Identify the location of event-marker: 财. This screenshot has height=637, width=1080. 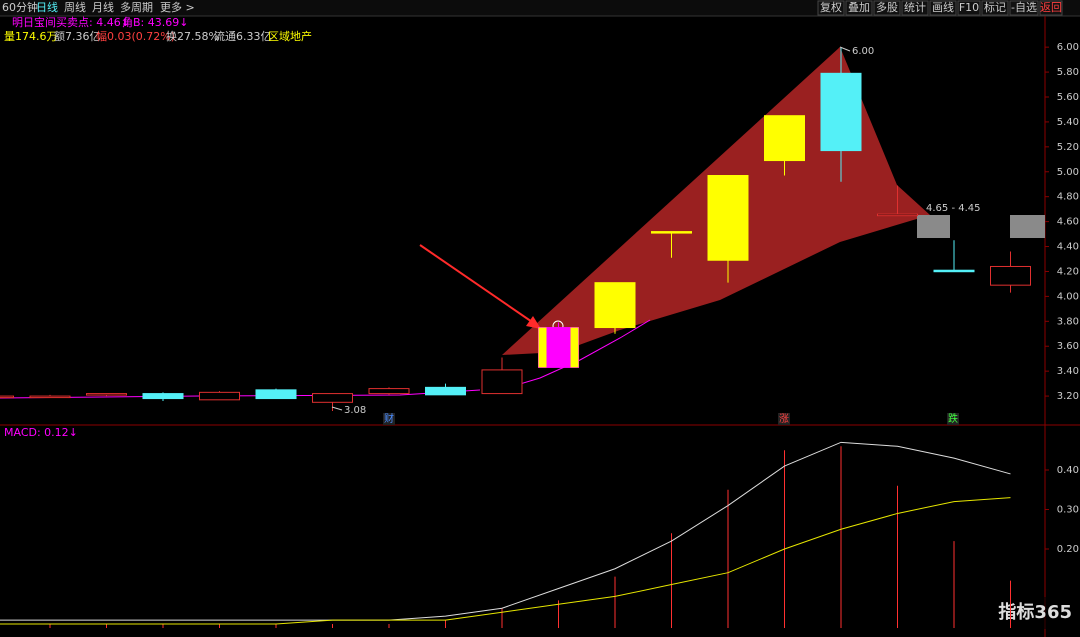
(389, 418).